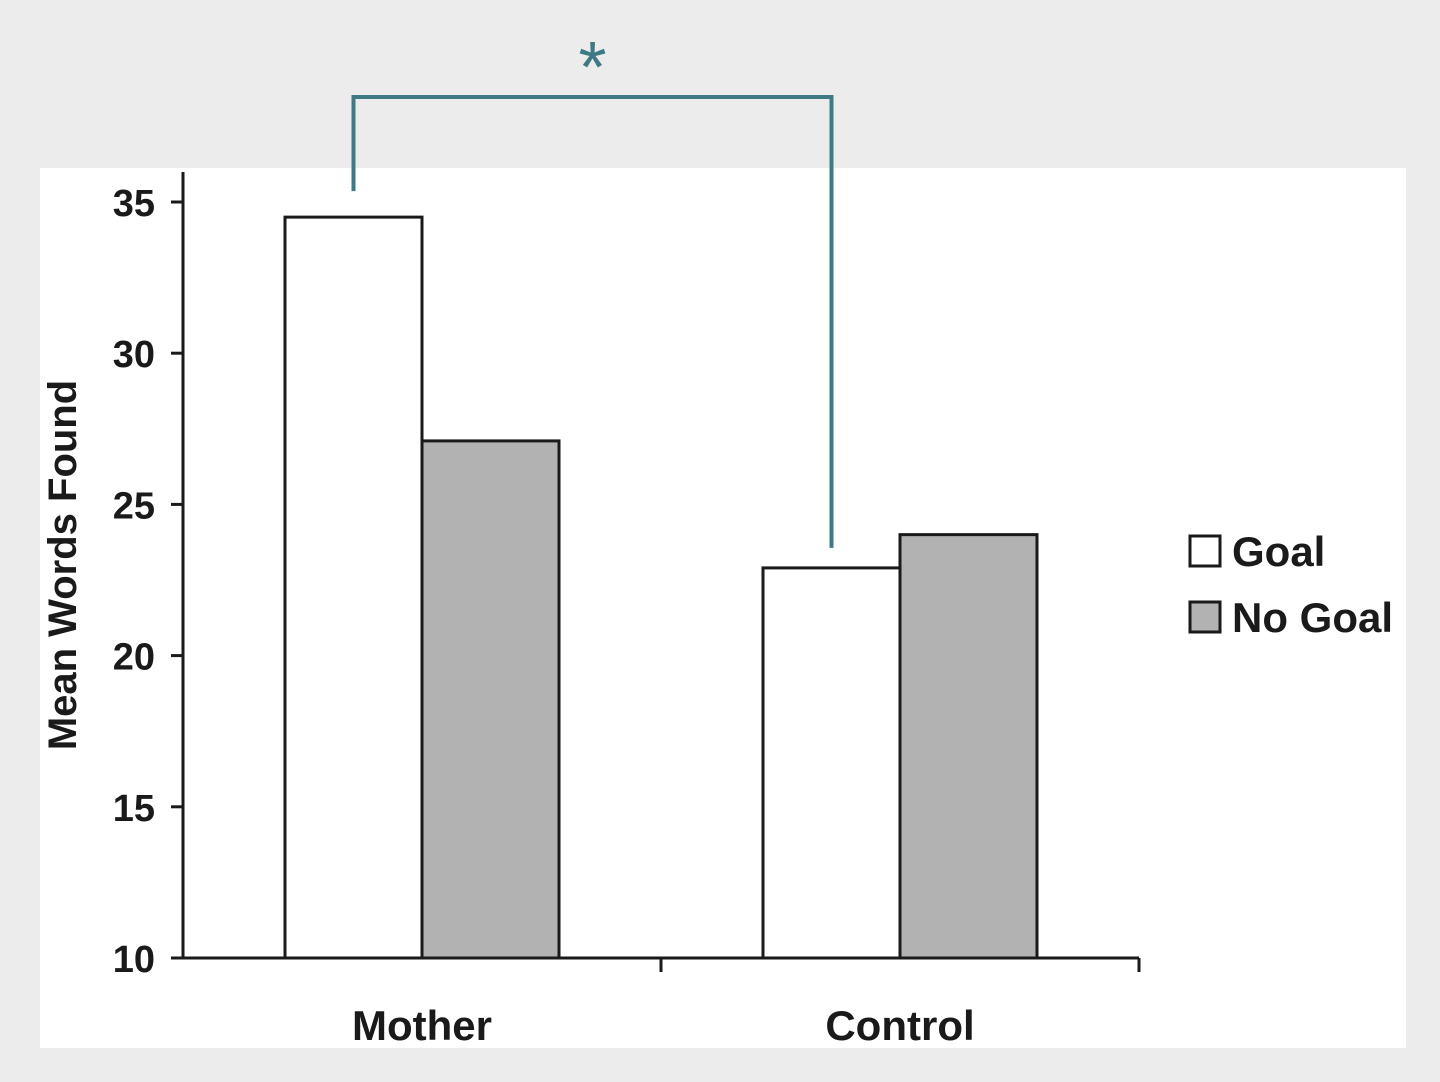  I want to click on y-tick-label: 25, so click(134, 506).